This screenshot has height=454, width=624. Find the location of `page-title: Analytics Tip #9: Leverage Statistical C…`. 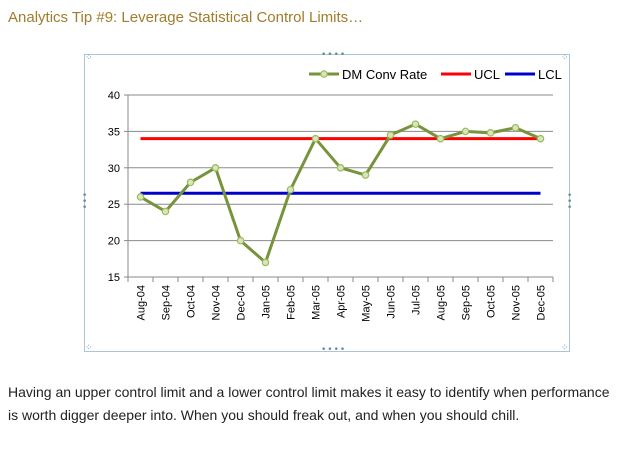

page-title: Analytics Tip #9: Leverage Statistical C… is located at coordinates (186, 17).